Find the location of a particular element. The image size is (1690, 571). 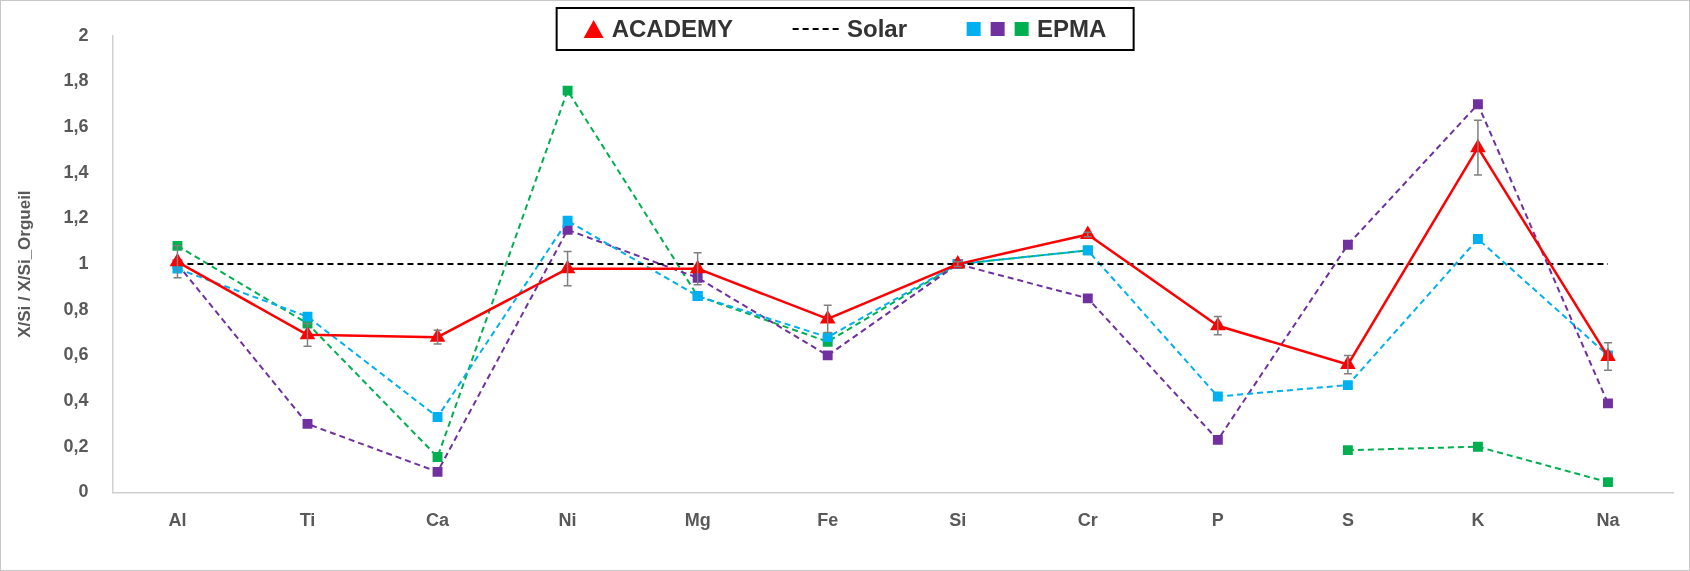

y-tick-label: 2 is located at coordinates (83, 34).